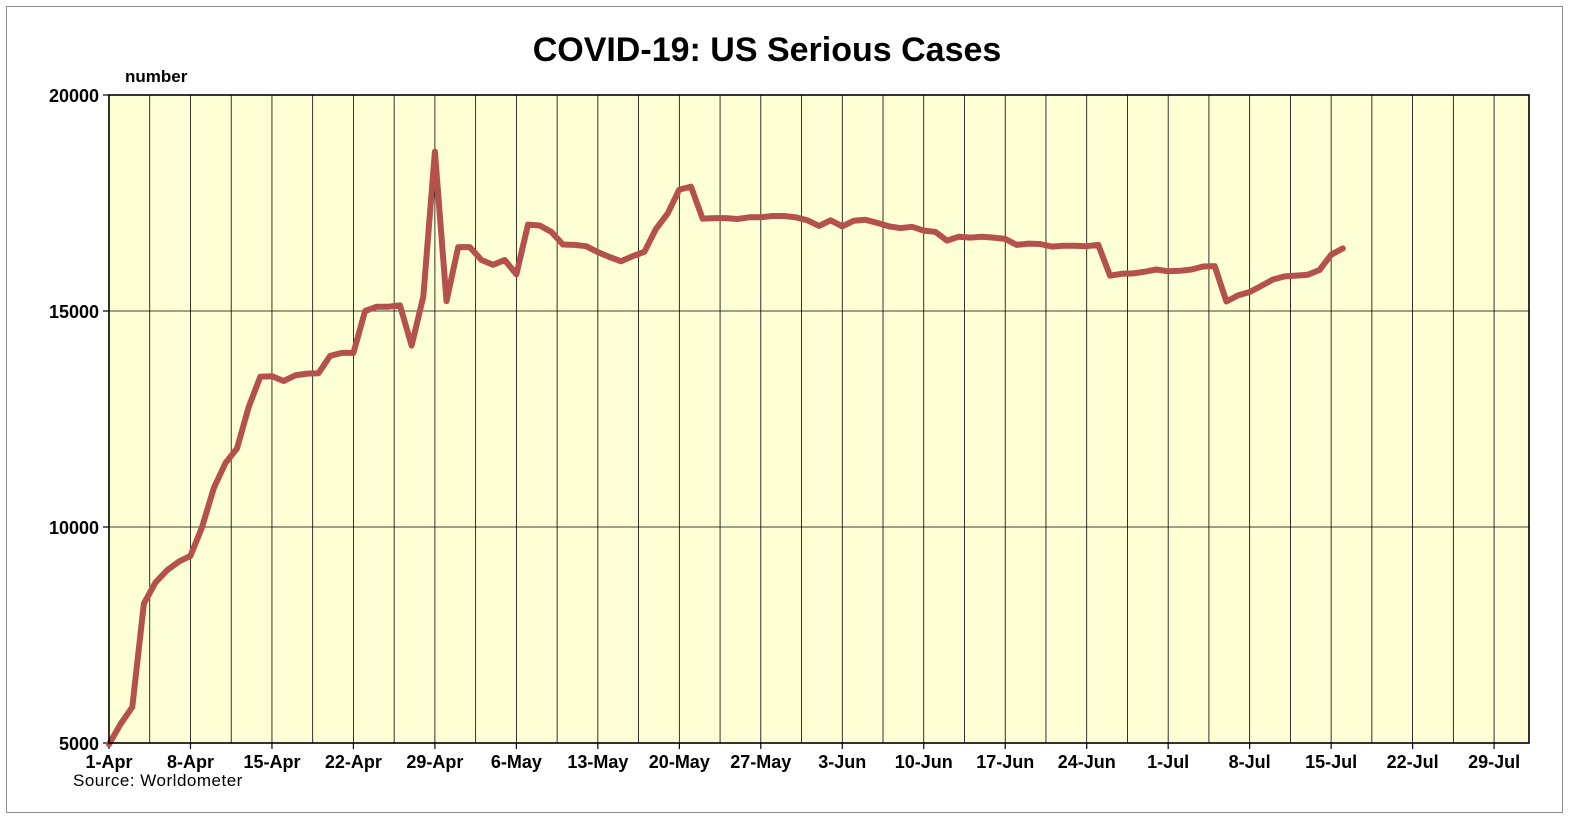 This screenshot has height=826, width=1588. Describe the element at coordinates (108, 762) in the screenshot. I see `x-tick-label: 1-Apr` at that location.